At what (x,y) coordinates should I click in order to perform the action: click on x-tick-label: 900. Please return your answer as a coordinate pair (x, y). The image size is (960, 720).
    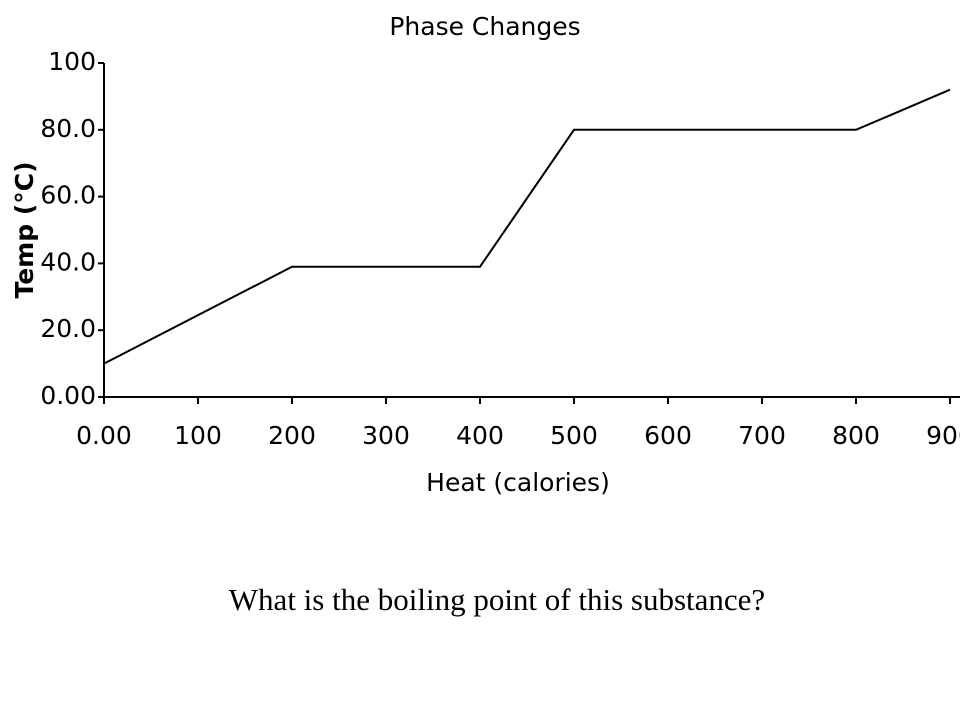
    Looking at the image, I should click on (943, 435).